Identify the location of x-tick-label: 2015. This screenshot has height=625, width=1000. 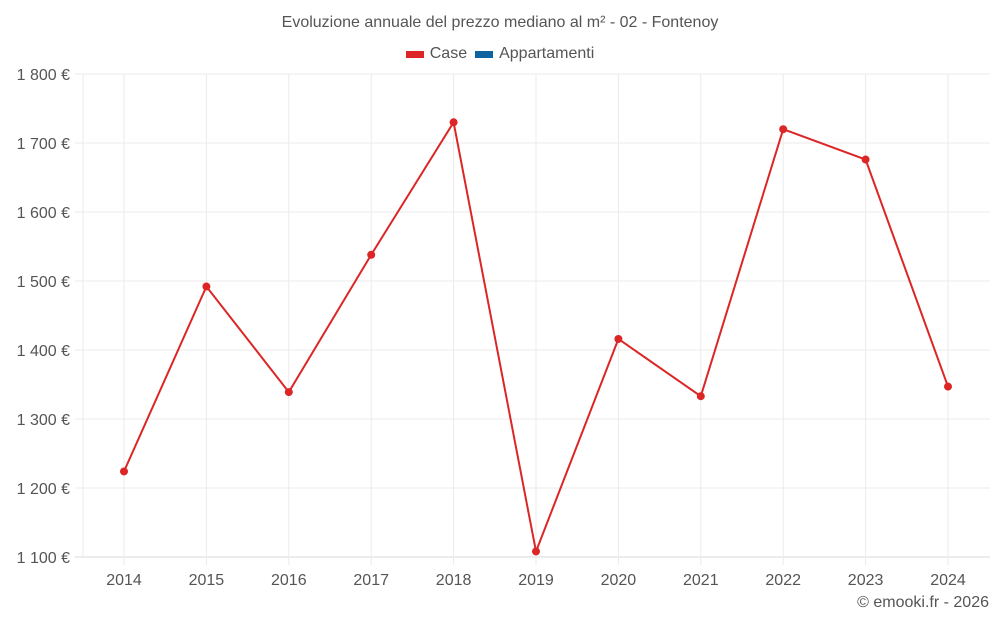
(207, 580).